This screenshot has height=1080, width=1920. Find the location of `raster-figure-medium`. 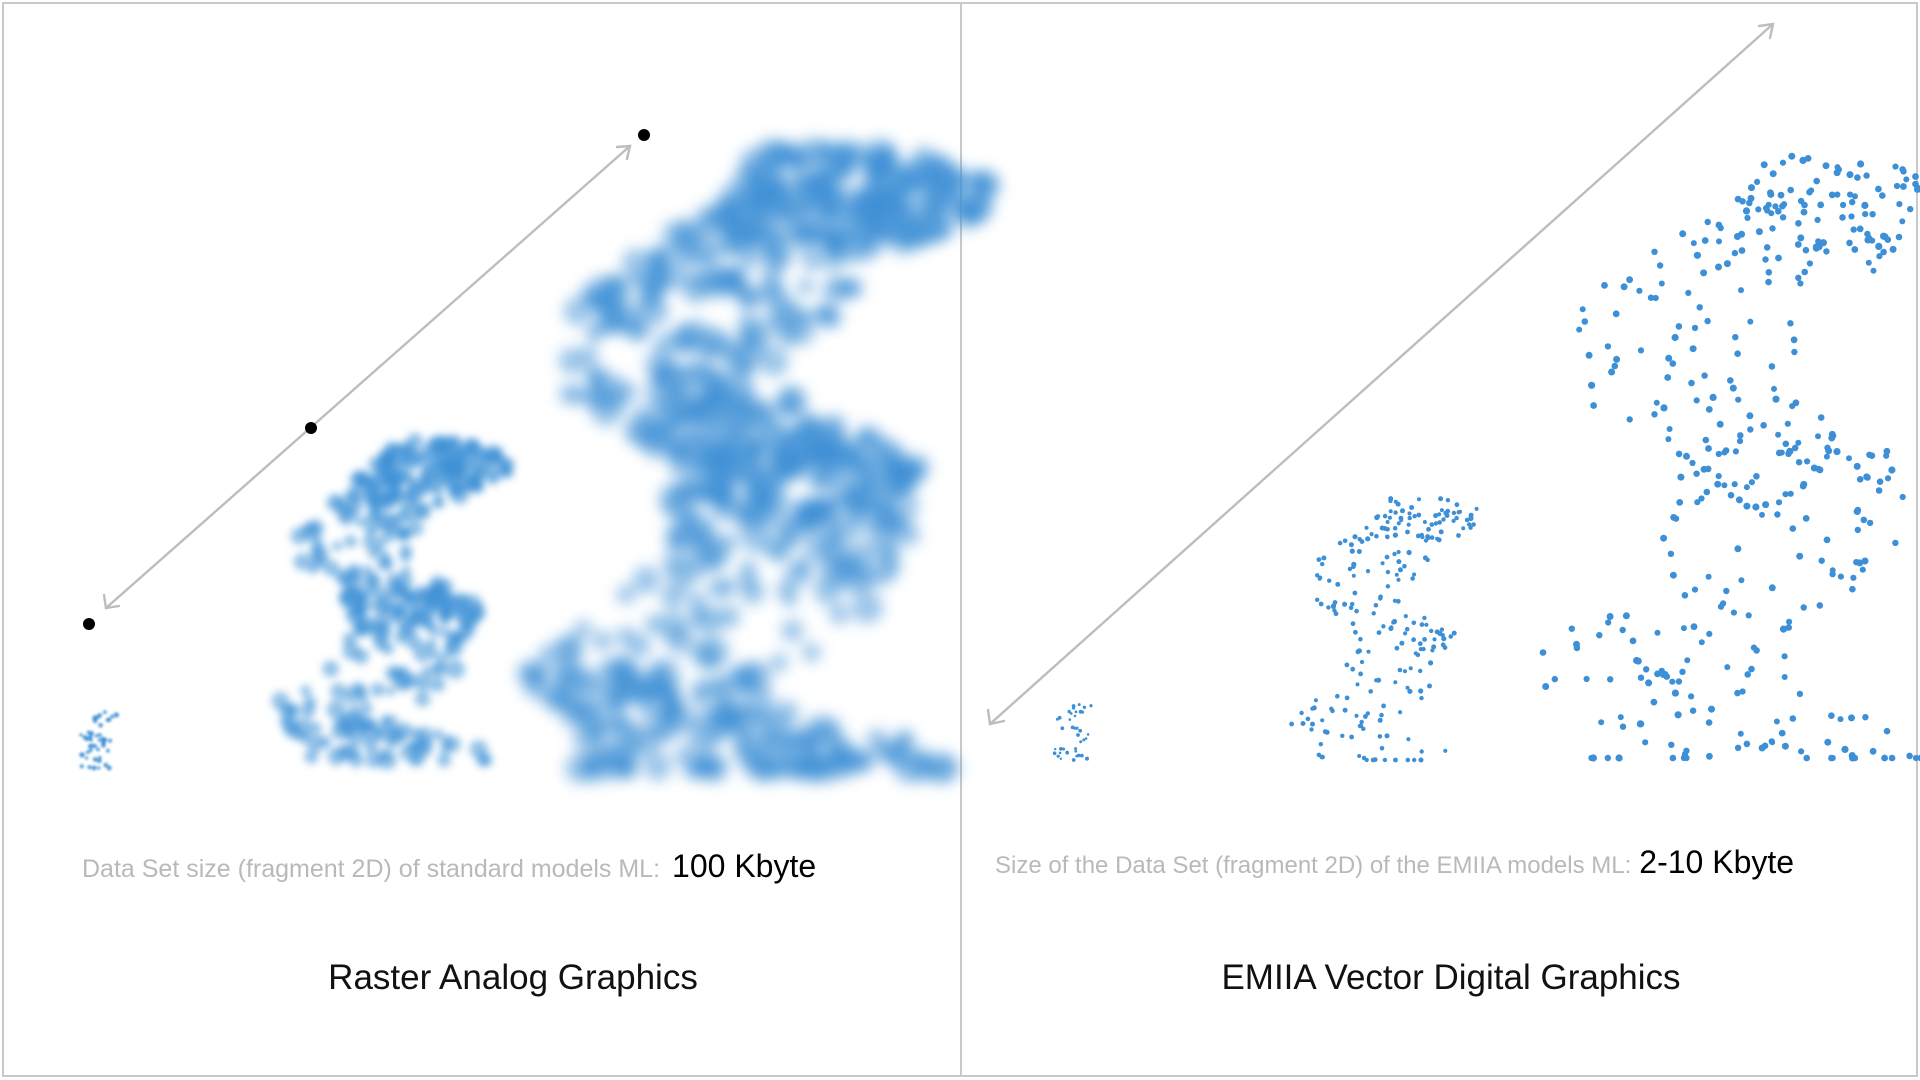

raster-figure-medium is located at coordinates (392, 601).